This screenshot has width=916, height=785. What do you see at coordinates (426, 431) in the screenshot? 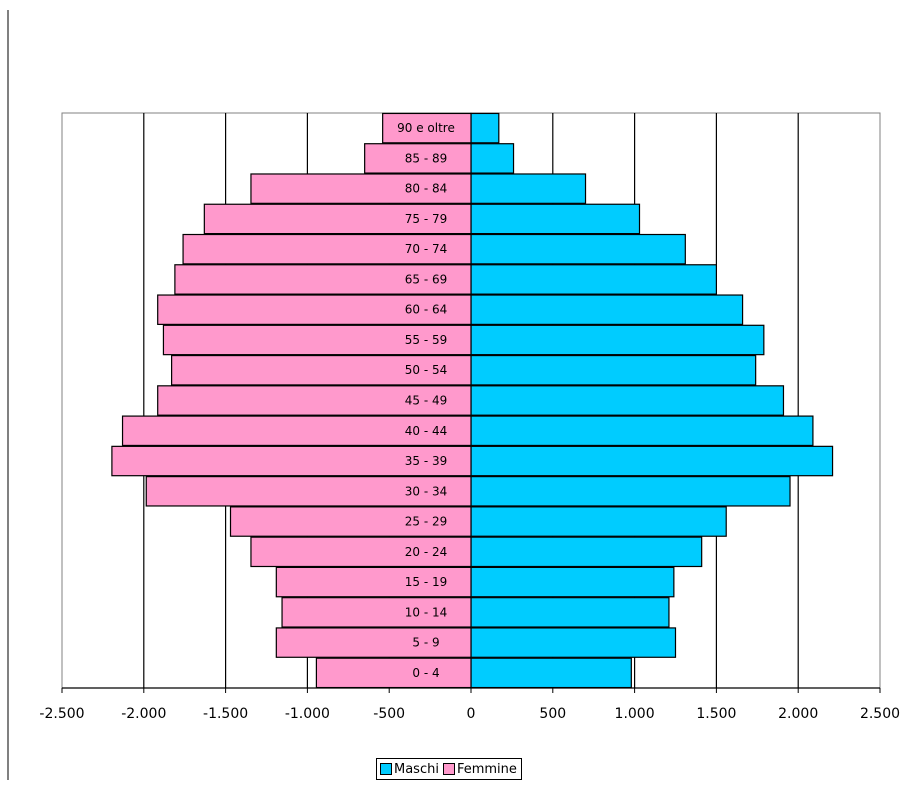
I see `category-label-8: 40 - 44` at bounding box center [426, 431].